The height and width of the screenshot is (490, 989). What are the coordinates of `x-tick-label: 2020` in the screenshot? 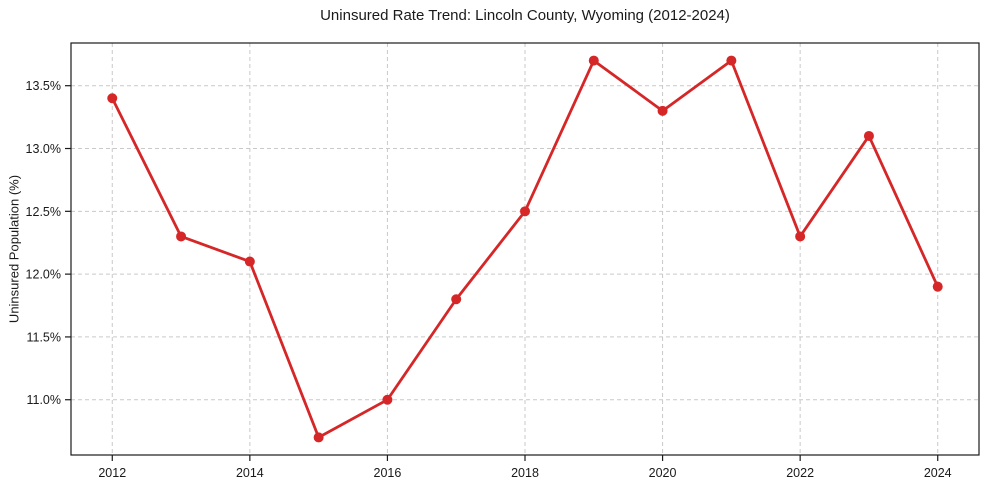 It's located at (663, 473).